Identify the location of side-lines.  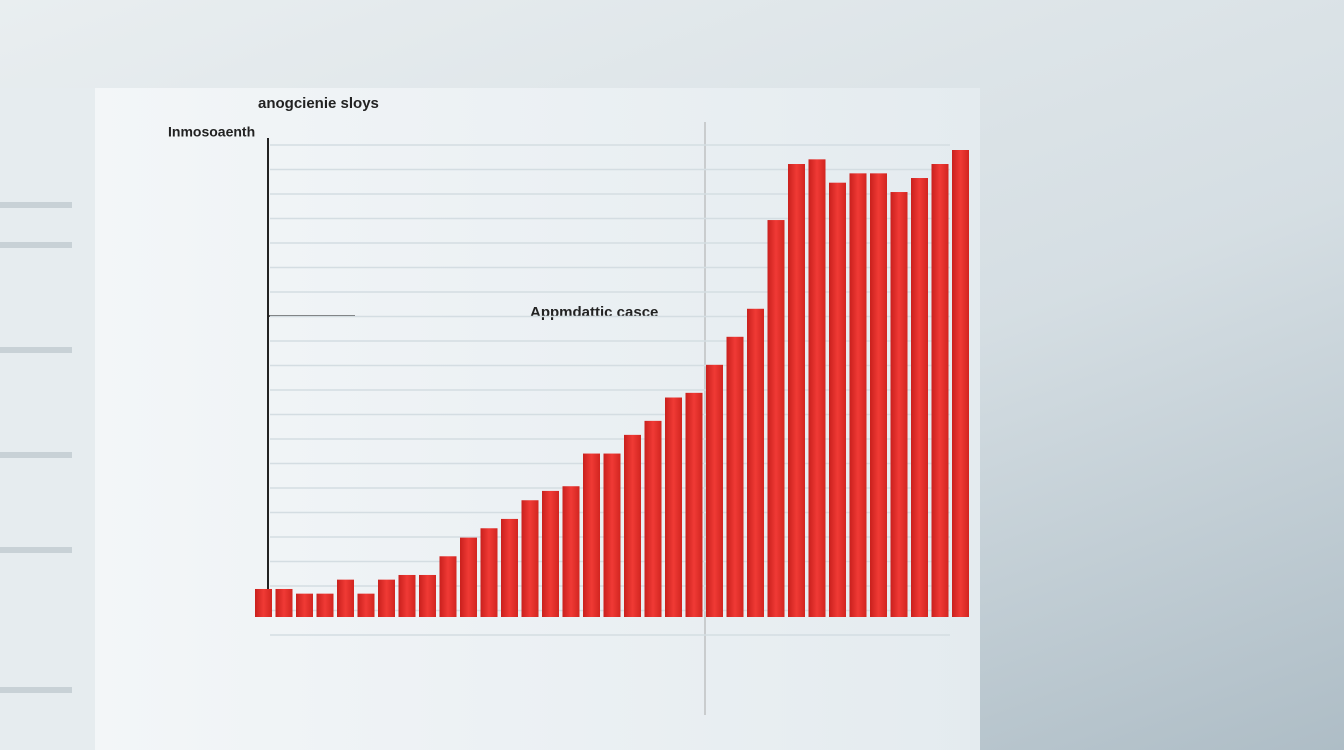
(36, 447).